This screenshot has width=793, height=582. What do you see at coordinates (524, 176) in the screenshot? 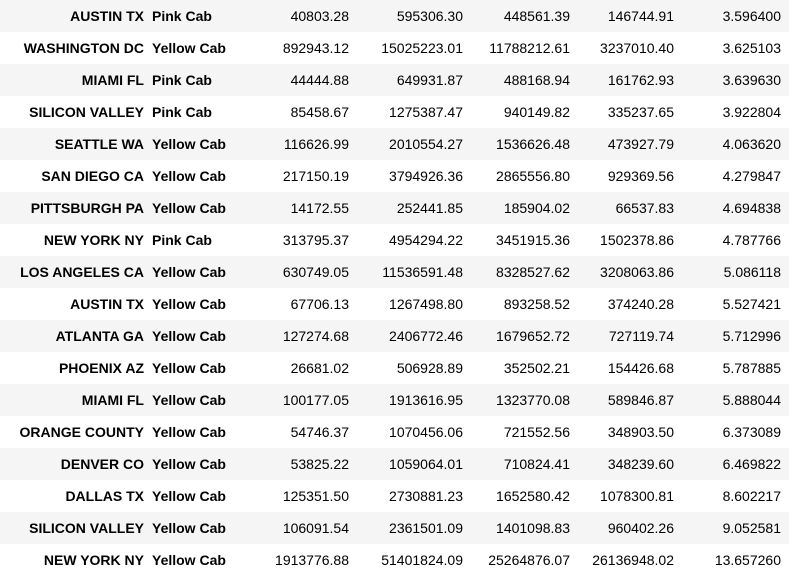
I see `value-cell-3: 2865556.80` at bounding box center [524, 176].